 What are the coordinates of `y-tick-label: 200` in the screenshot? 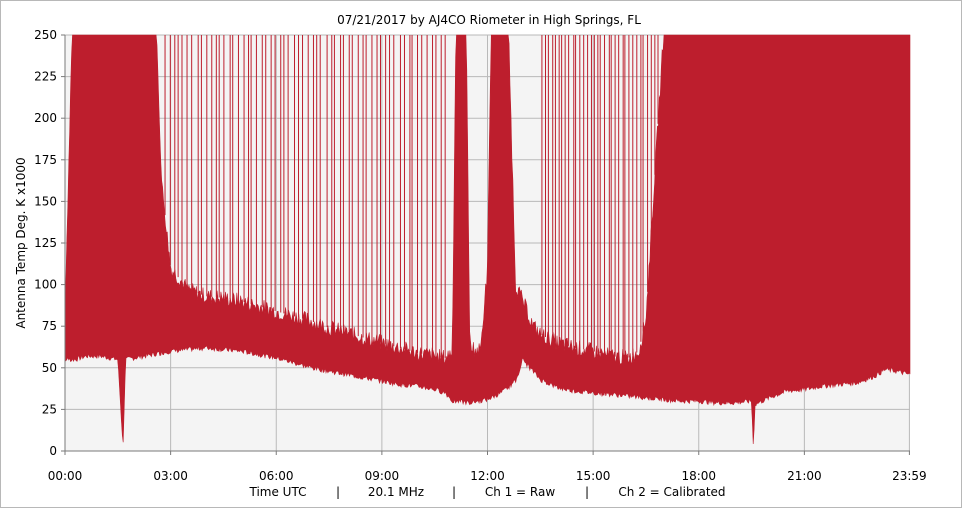 It's located at (45, 118).